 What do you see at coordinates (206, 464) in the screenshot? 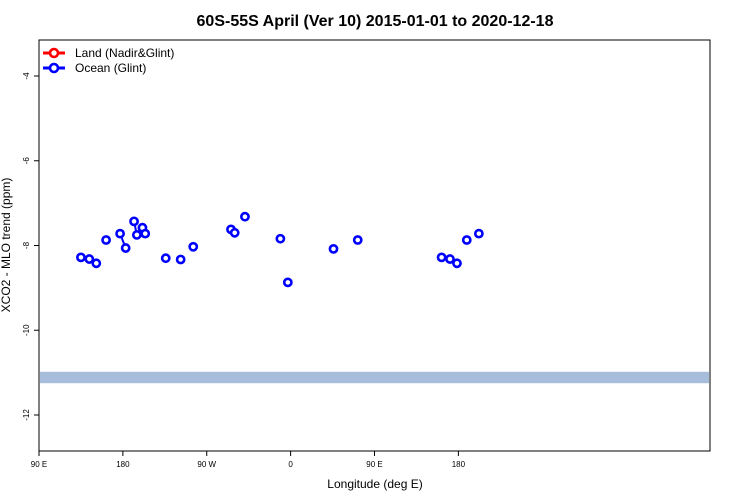
I see `x-tick-label: 90 W` at bounding box center [206, 464].